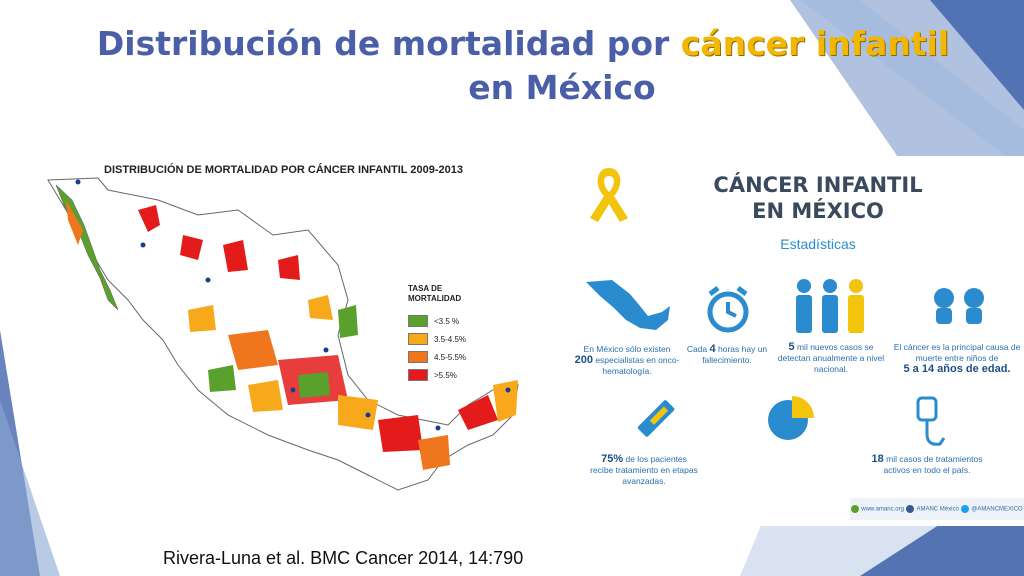  I want to click on infographic-footer: www.amanc.org AMANC México @AMANCMEXICO, so click(937, 509).